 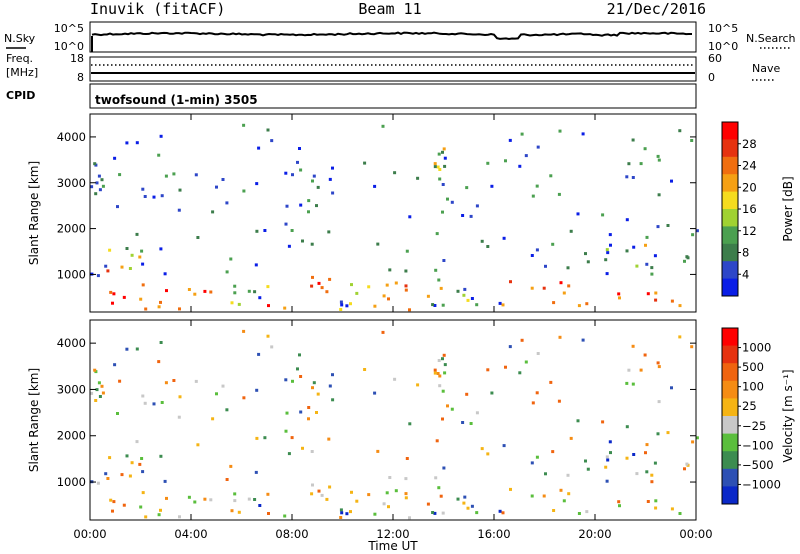 I want to click on colorbar-tick-label: 20, so click(x=749, y=187).